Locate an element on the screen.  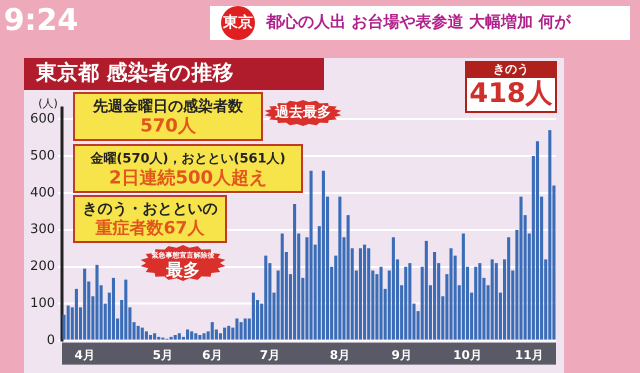
annotation: 418人 is located at coordinates (511, 94).